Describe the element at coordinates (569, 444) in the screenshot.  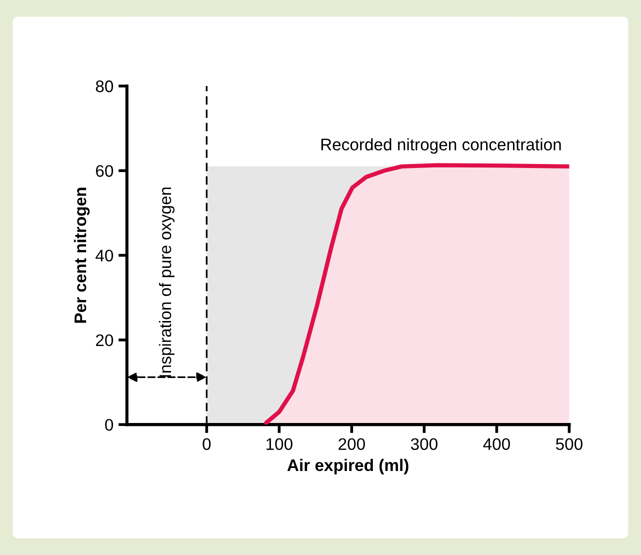
I see `x-tick-label: 500` at that location.